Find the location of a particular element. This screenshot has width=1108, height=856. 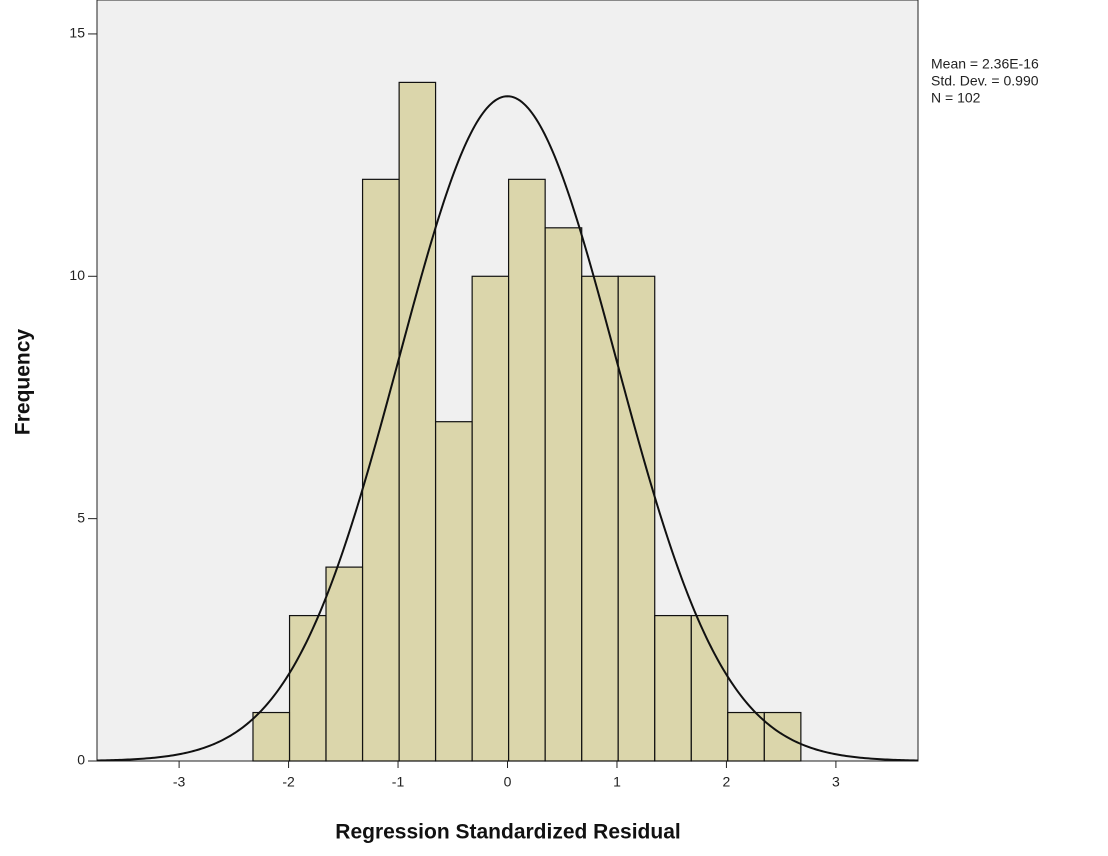

x-tick-label: -1 is located at coordinates (398, 782).